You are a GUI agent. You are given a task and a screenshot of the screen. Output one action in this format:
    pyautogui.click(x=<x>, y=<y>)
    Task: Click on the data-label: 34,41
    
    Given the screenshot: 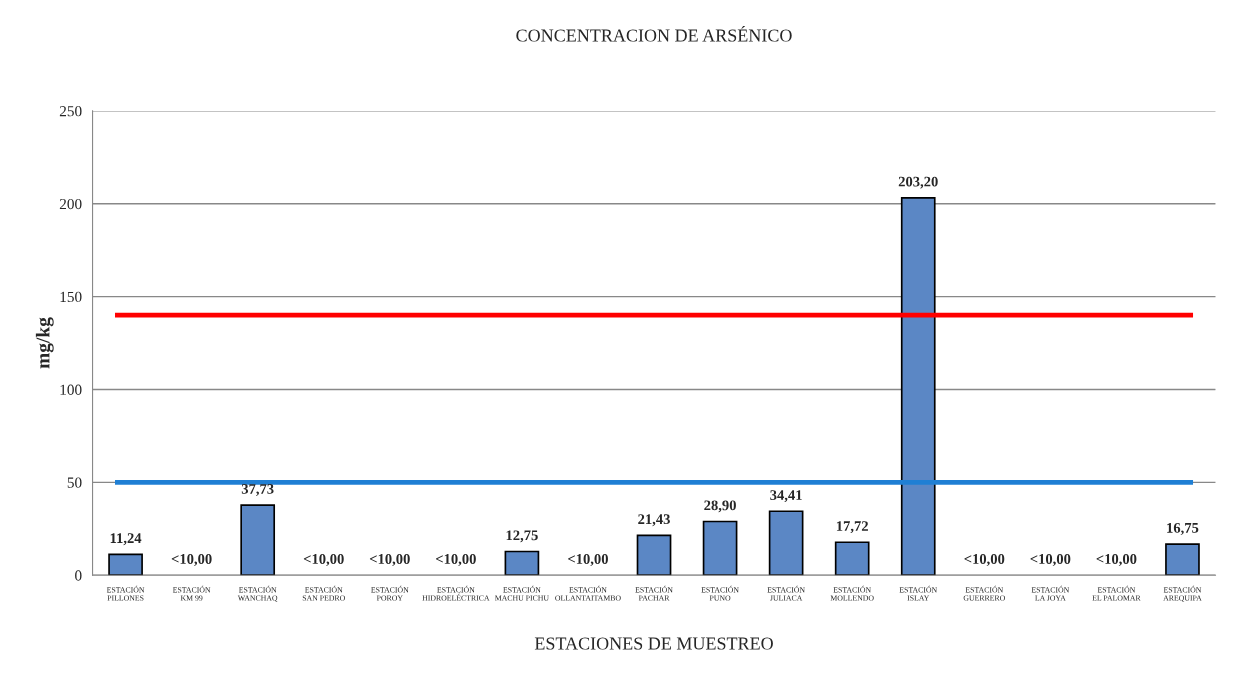 What is the action you would take?
    pyautogui.click(x=786, y=496)
    